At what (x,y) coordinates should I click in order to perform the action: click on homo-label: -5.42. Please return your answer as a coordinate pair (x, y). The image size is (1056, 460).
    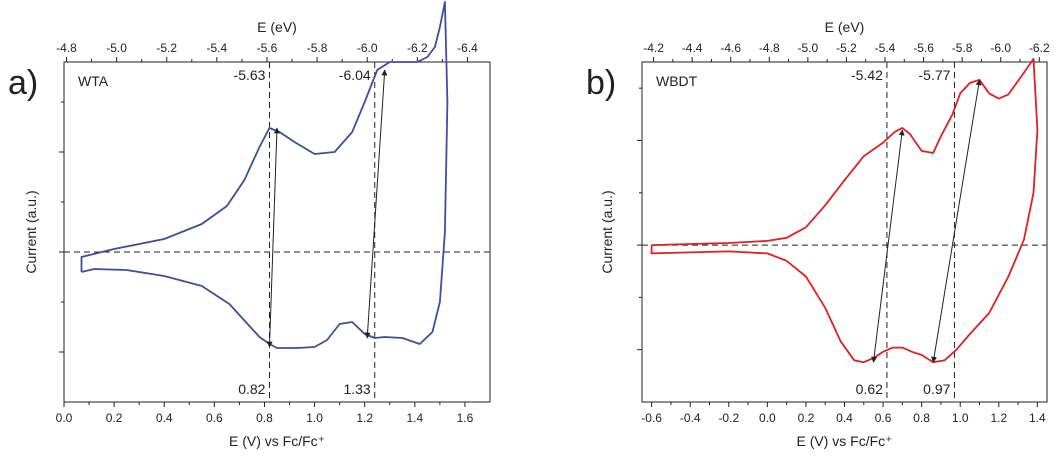
    Looking at the image, I should click on (867, 75).